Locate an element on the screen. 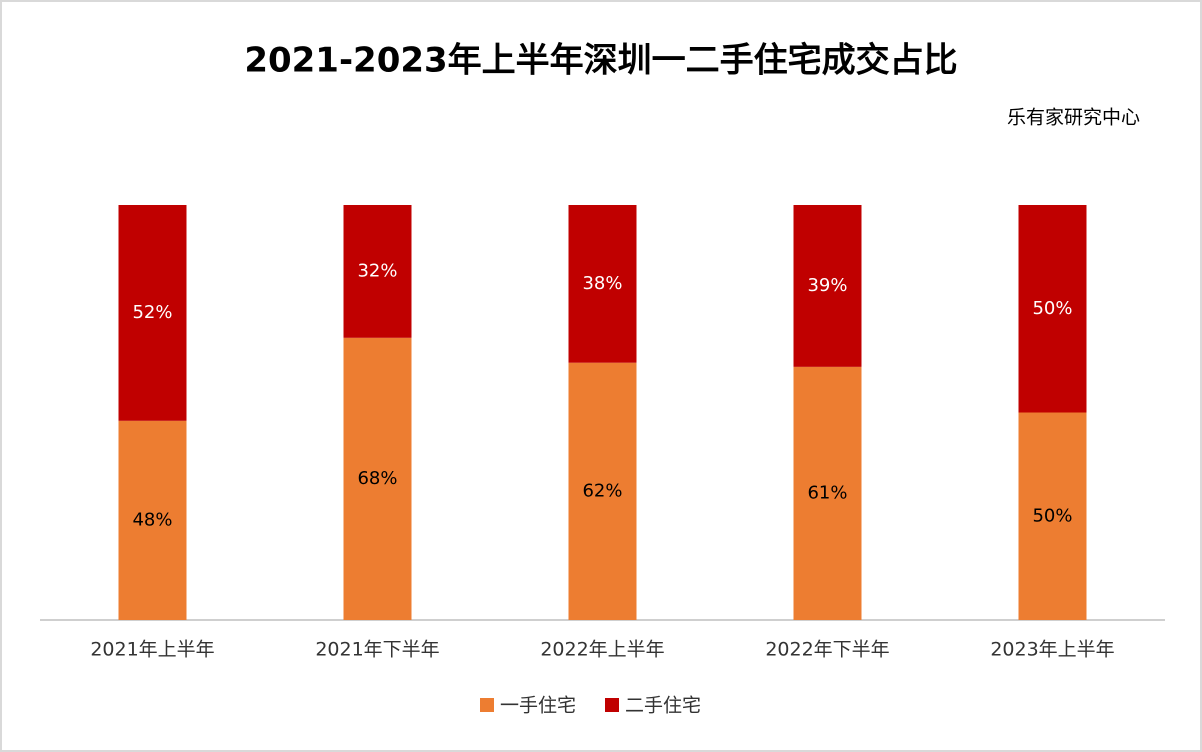  value-label: 62% is located at coordinates (602, 490).